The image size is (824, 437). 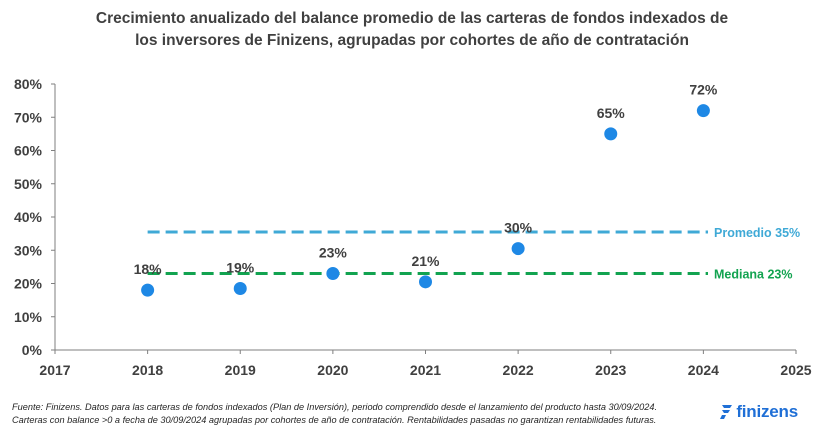 I want to click on y-tick-label: 0%, so click(x=32, y=350).